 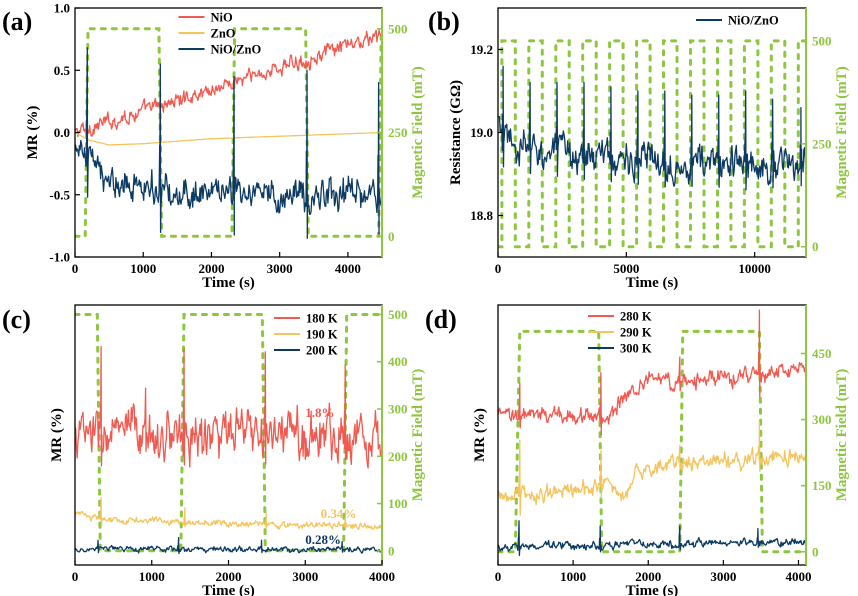 I want to click on y-axis-title: Resistance (GΩ), so click(x=456, y=132).